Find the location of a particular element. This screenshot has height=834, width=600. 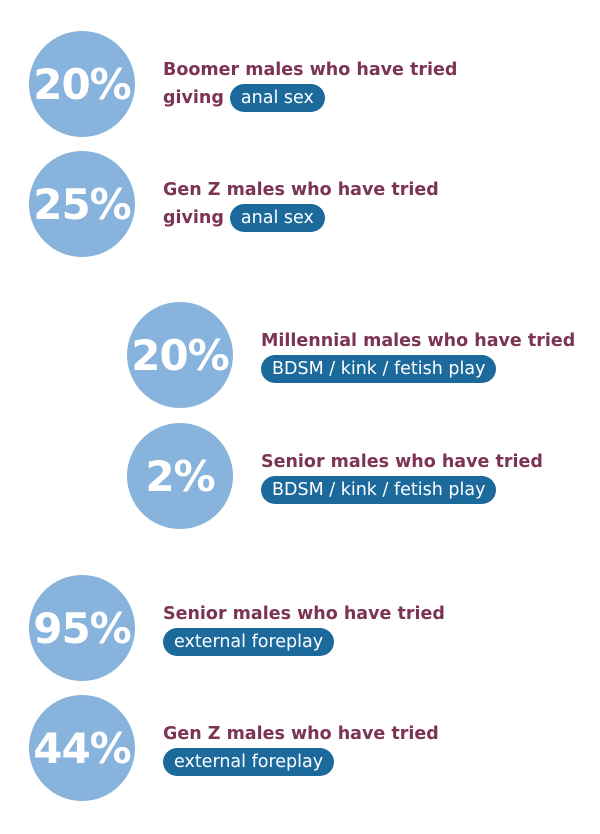

stat-label: Millennial males who have tried is located at coordinates (418, 341).